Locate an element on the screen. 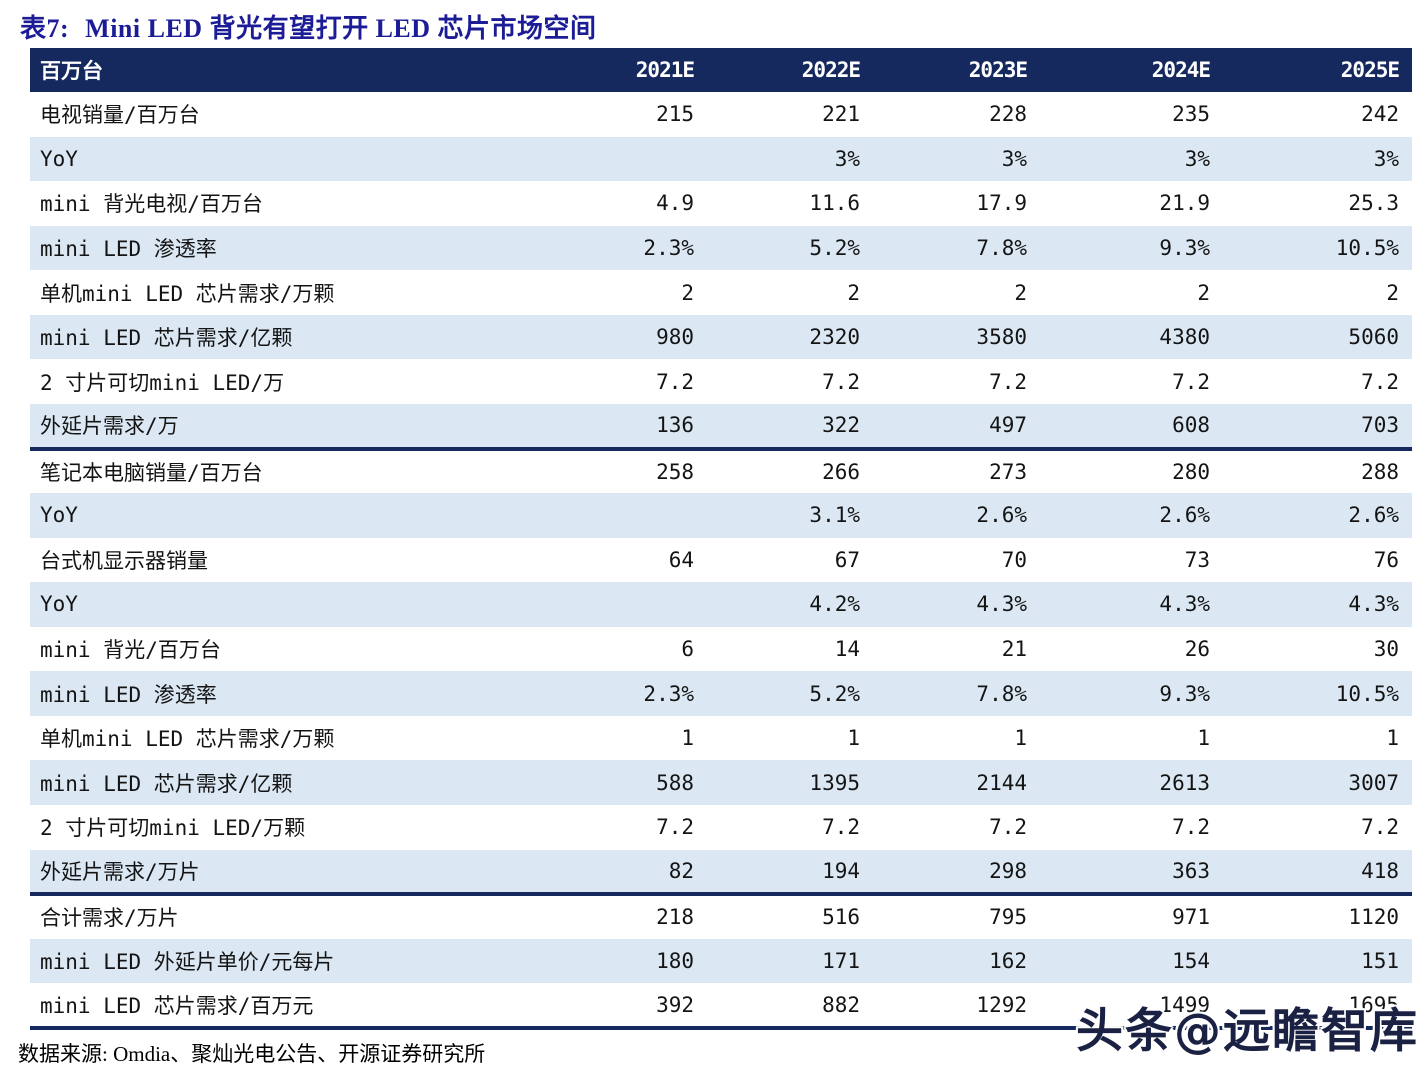 The height and width of the screenshot is (1076, 1427). table-cell: 1499 is located at coordinates (1184, 1004).